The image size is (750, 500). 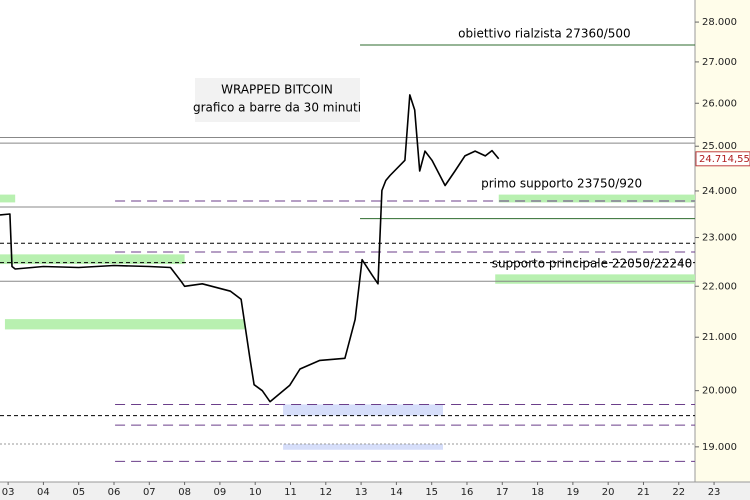 What do you see at coordinates (719, 62) in the screenshot?
I see `y-tick-label: 27.000` at bounding box center [719, 62].